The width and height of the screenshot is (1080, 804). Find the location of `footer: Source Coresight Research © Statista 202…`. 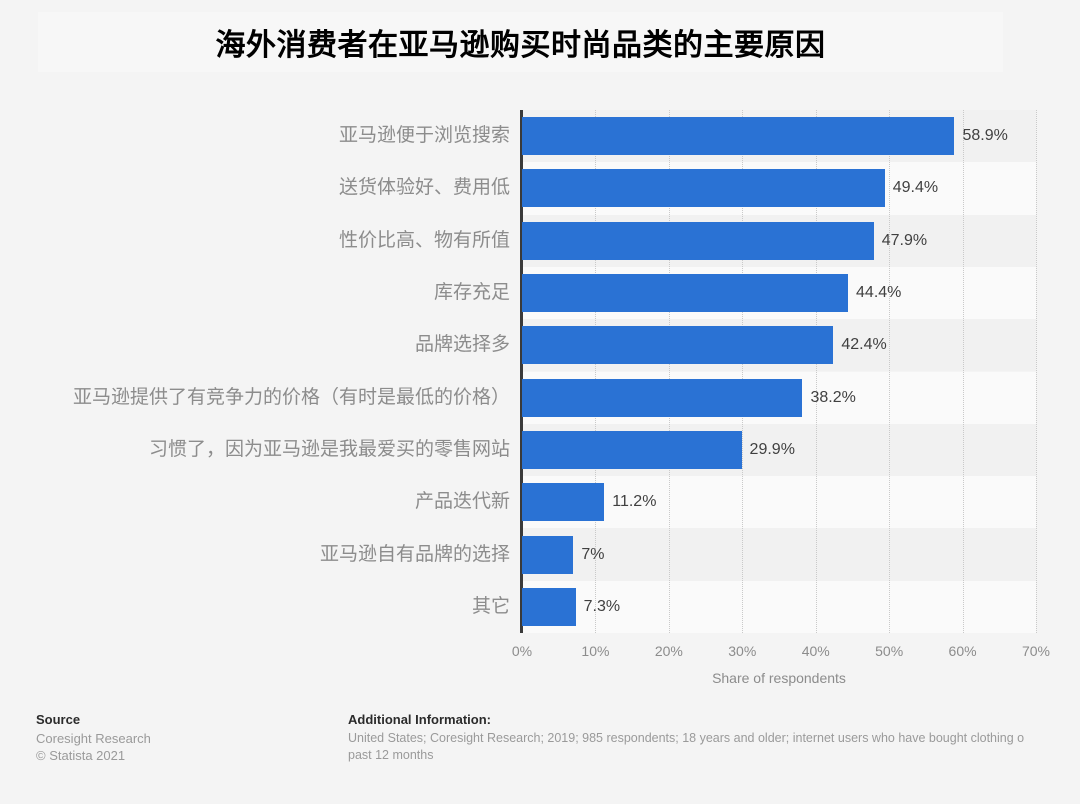

footer: Source Coresight Research © Statista 202… is located at coordinates (540, 755).